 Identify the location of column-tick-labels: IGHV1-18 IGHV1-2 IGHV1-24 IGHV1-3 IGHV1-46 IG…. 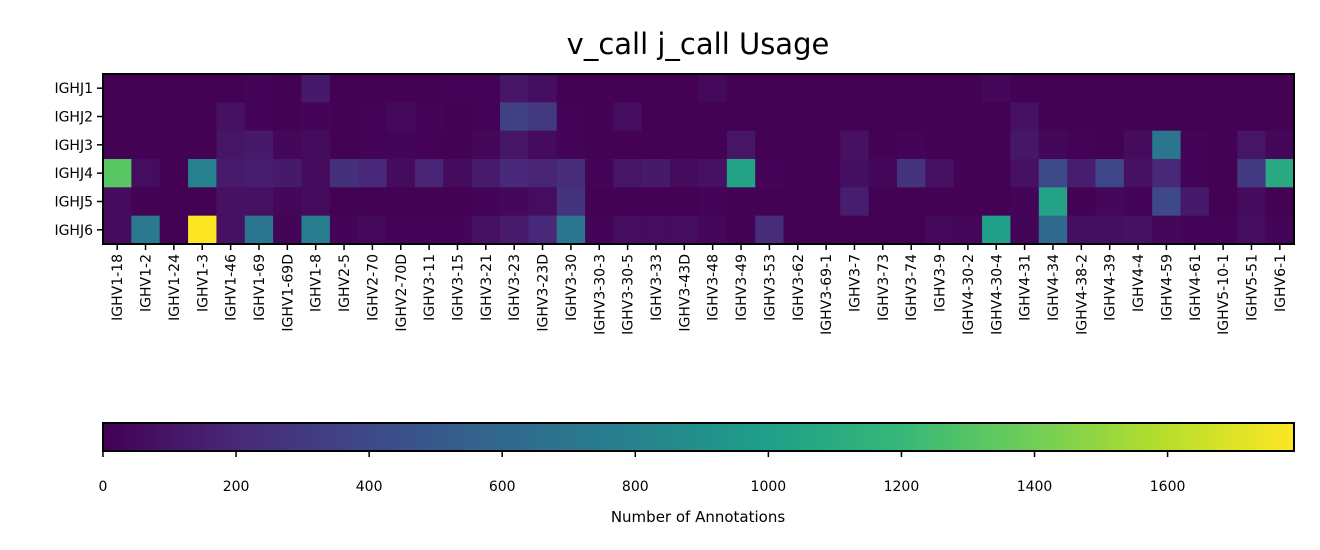
(699, 289).